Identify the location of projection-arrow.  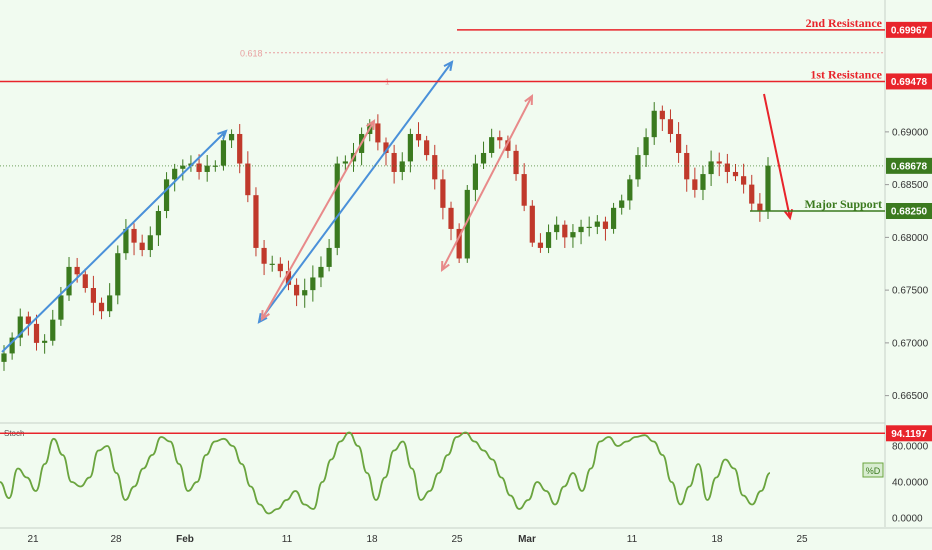
(778, 157).